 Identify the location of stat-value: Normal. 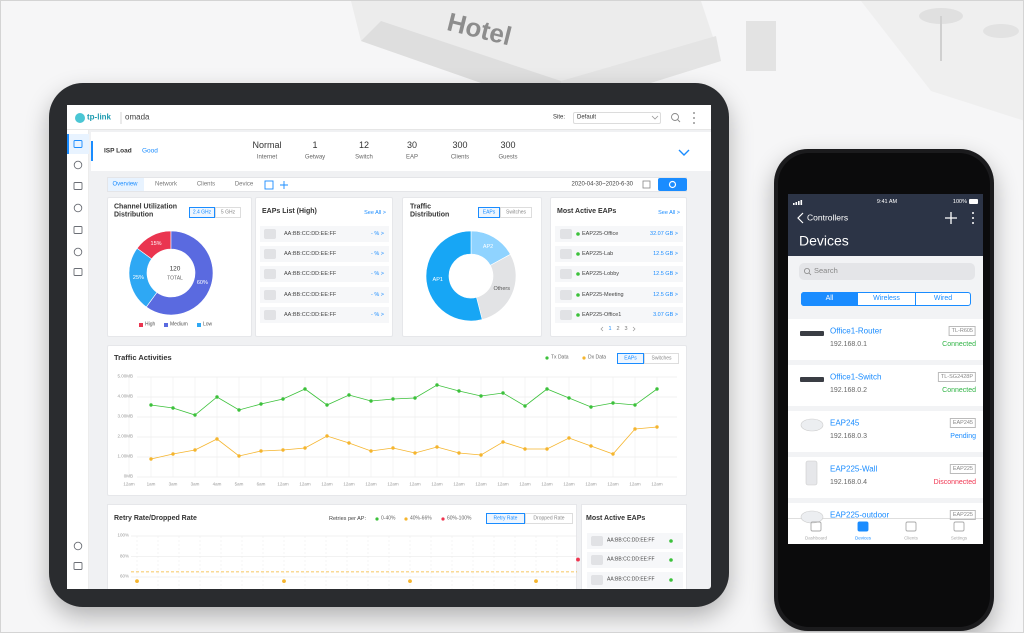
(267, 145).